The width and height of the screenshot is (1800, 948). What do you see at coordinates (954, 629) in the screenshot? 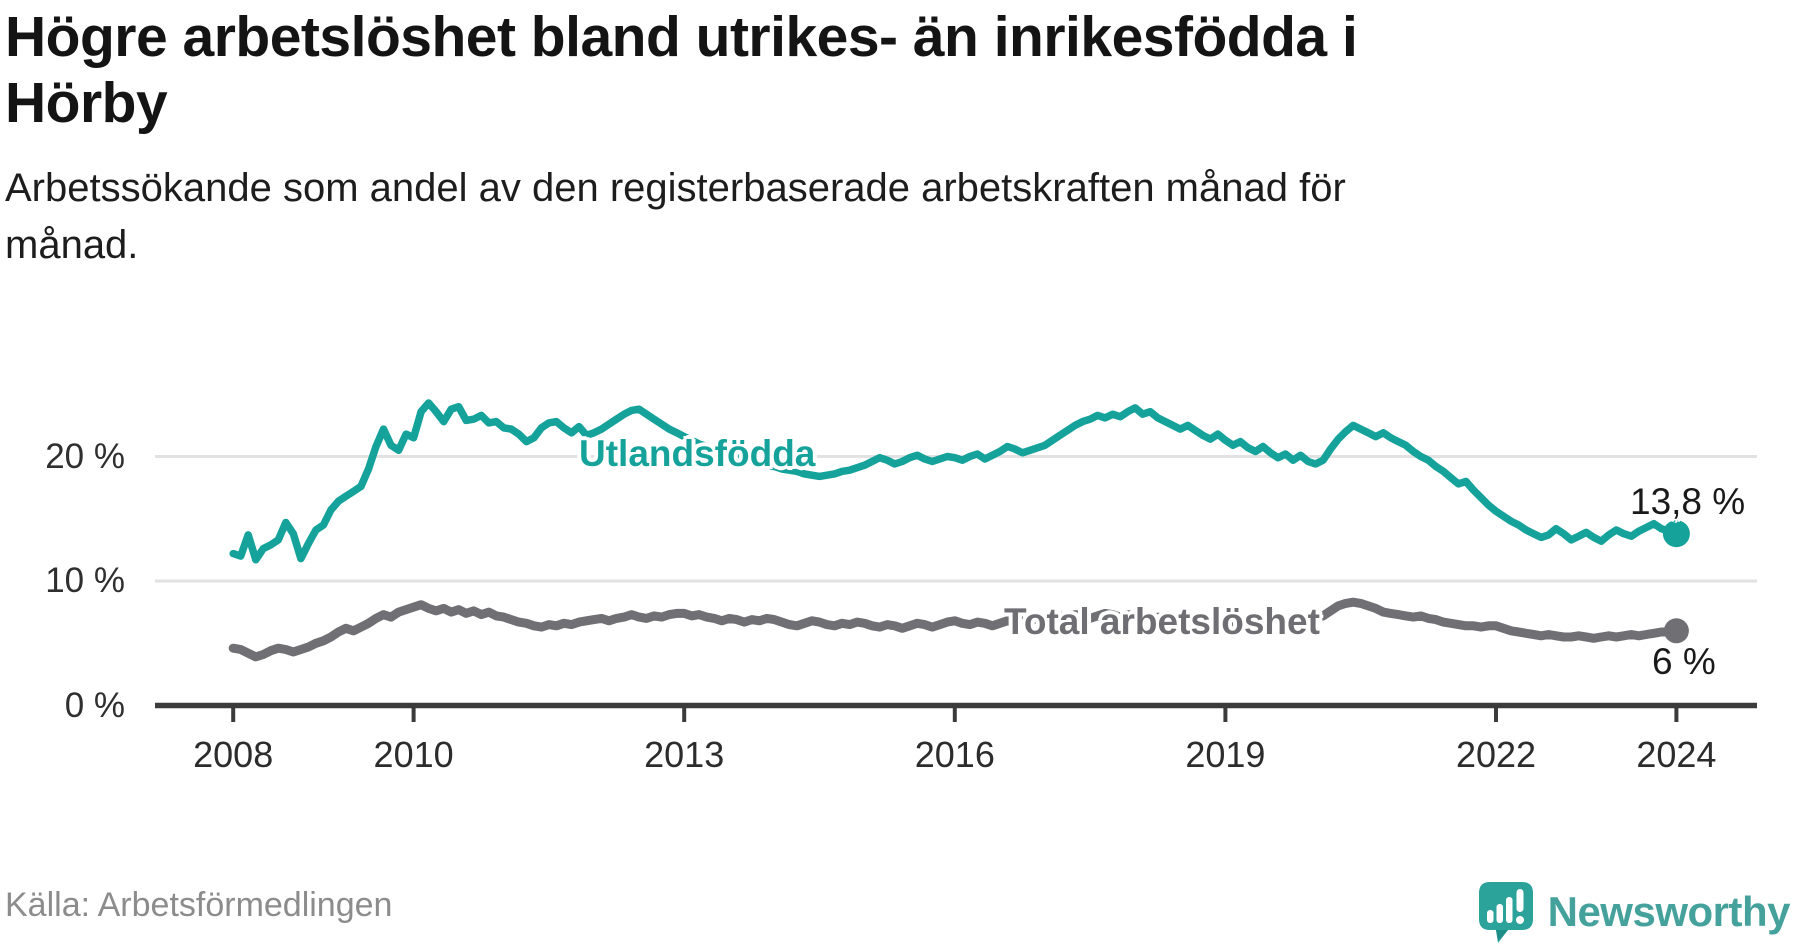
I see `series-line-total` at bounding box center [954, 629].